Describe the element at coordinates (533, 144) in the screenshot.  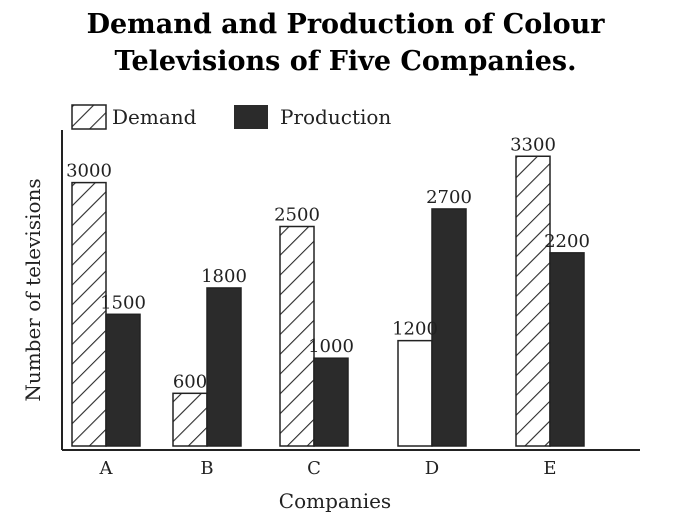
I see `value-label-demand-e: 3300` at that location.